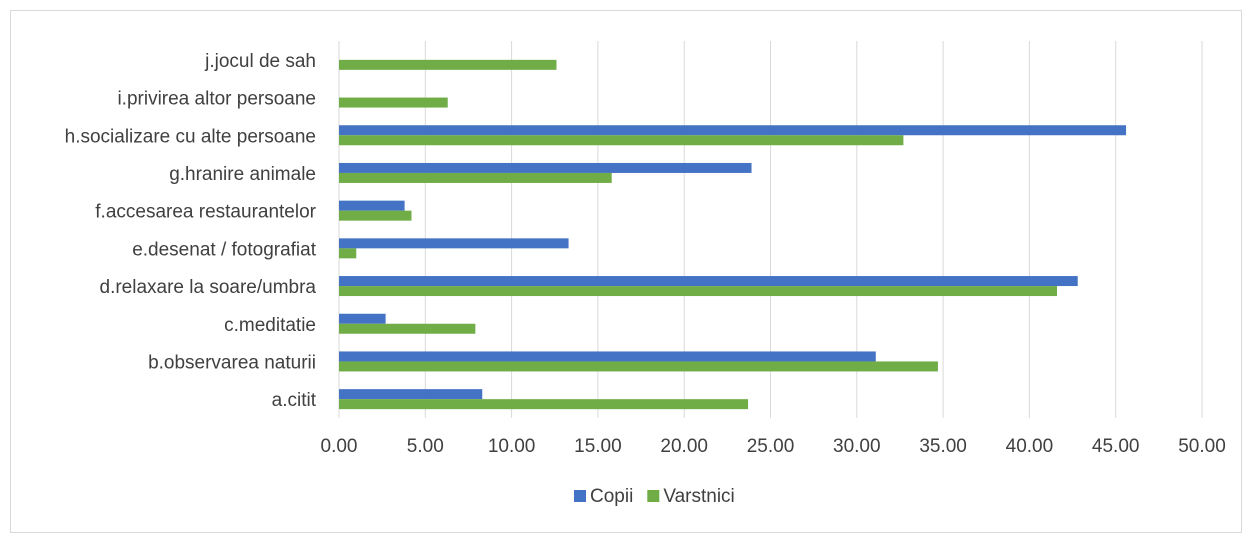 The width and height of the screenshot is (1254, 535). Describe the element at coordinates (216, 99) in the screenshot. I see `category-label: i.privirea altor persoane` at that location.